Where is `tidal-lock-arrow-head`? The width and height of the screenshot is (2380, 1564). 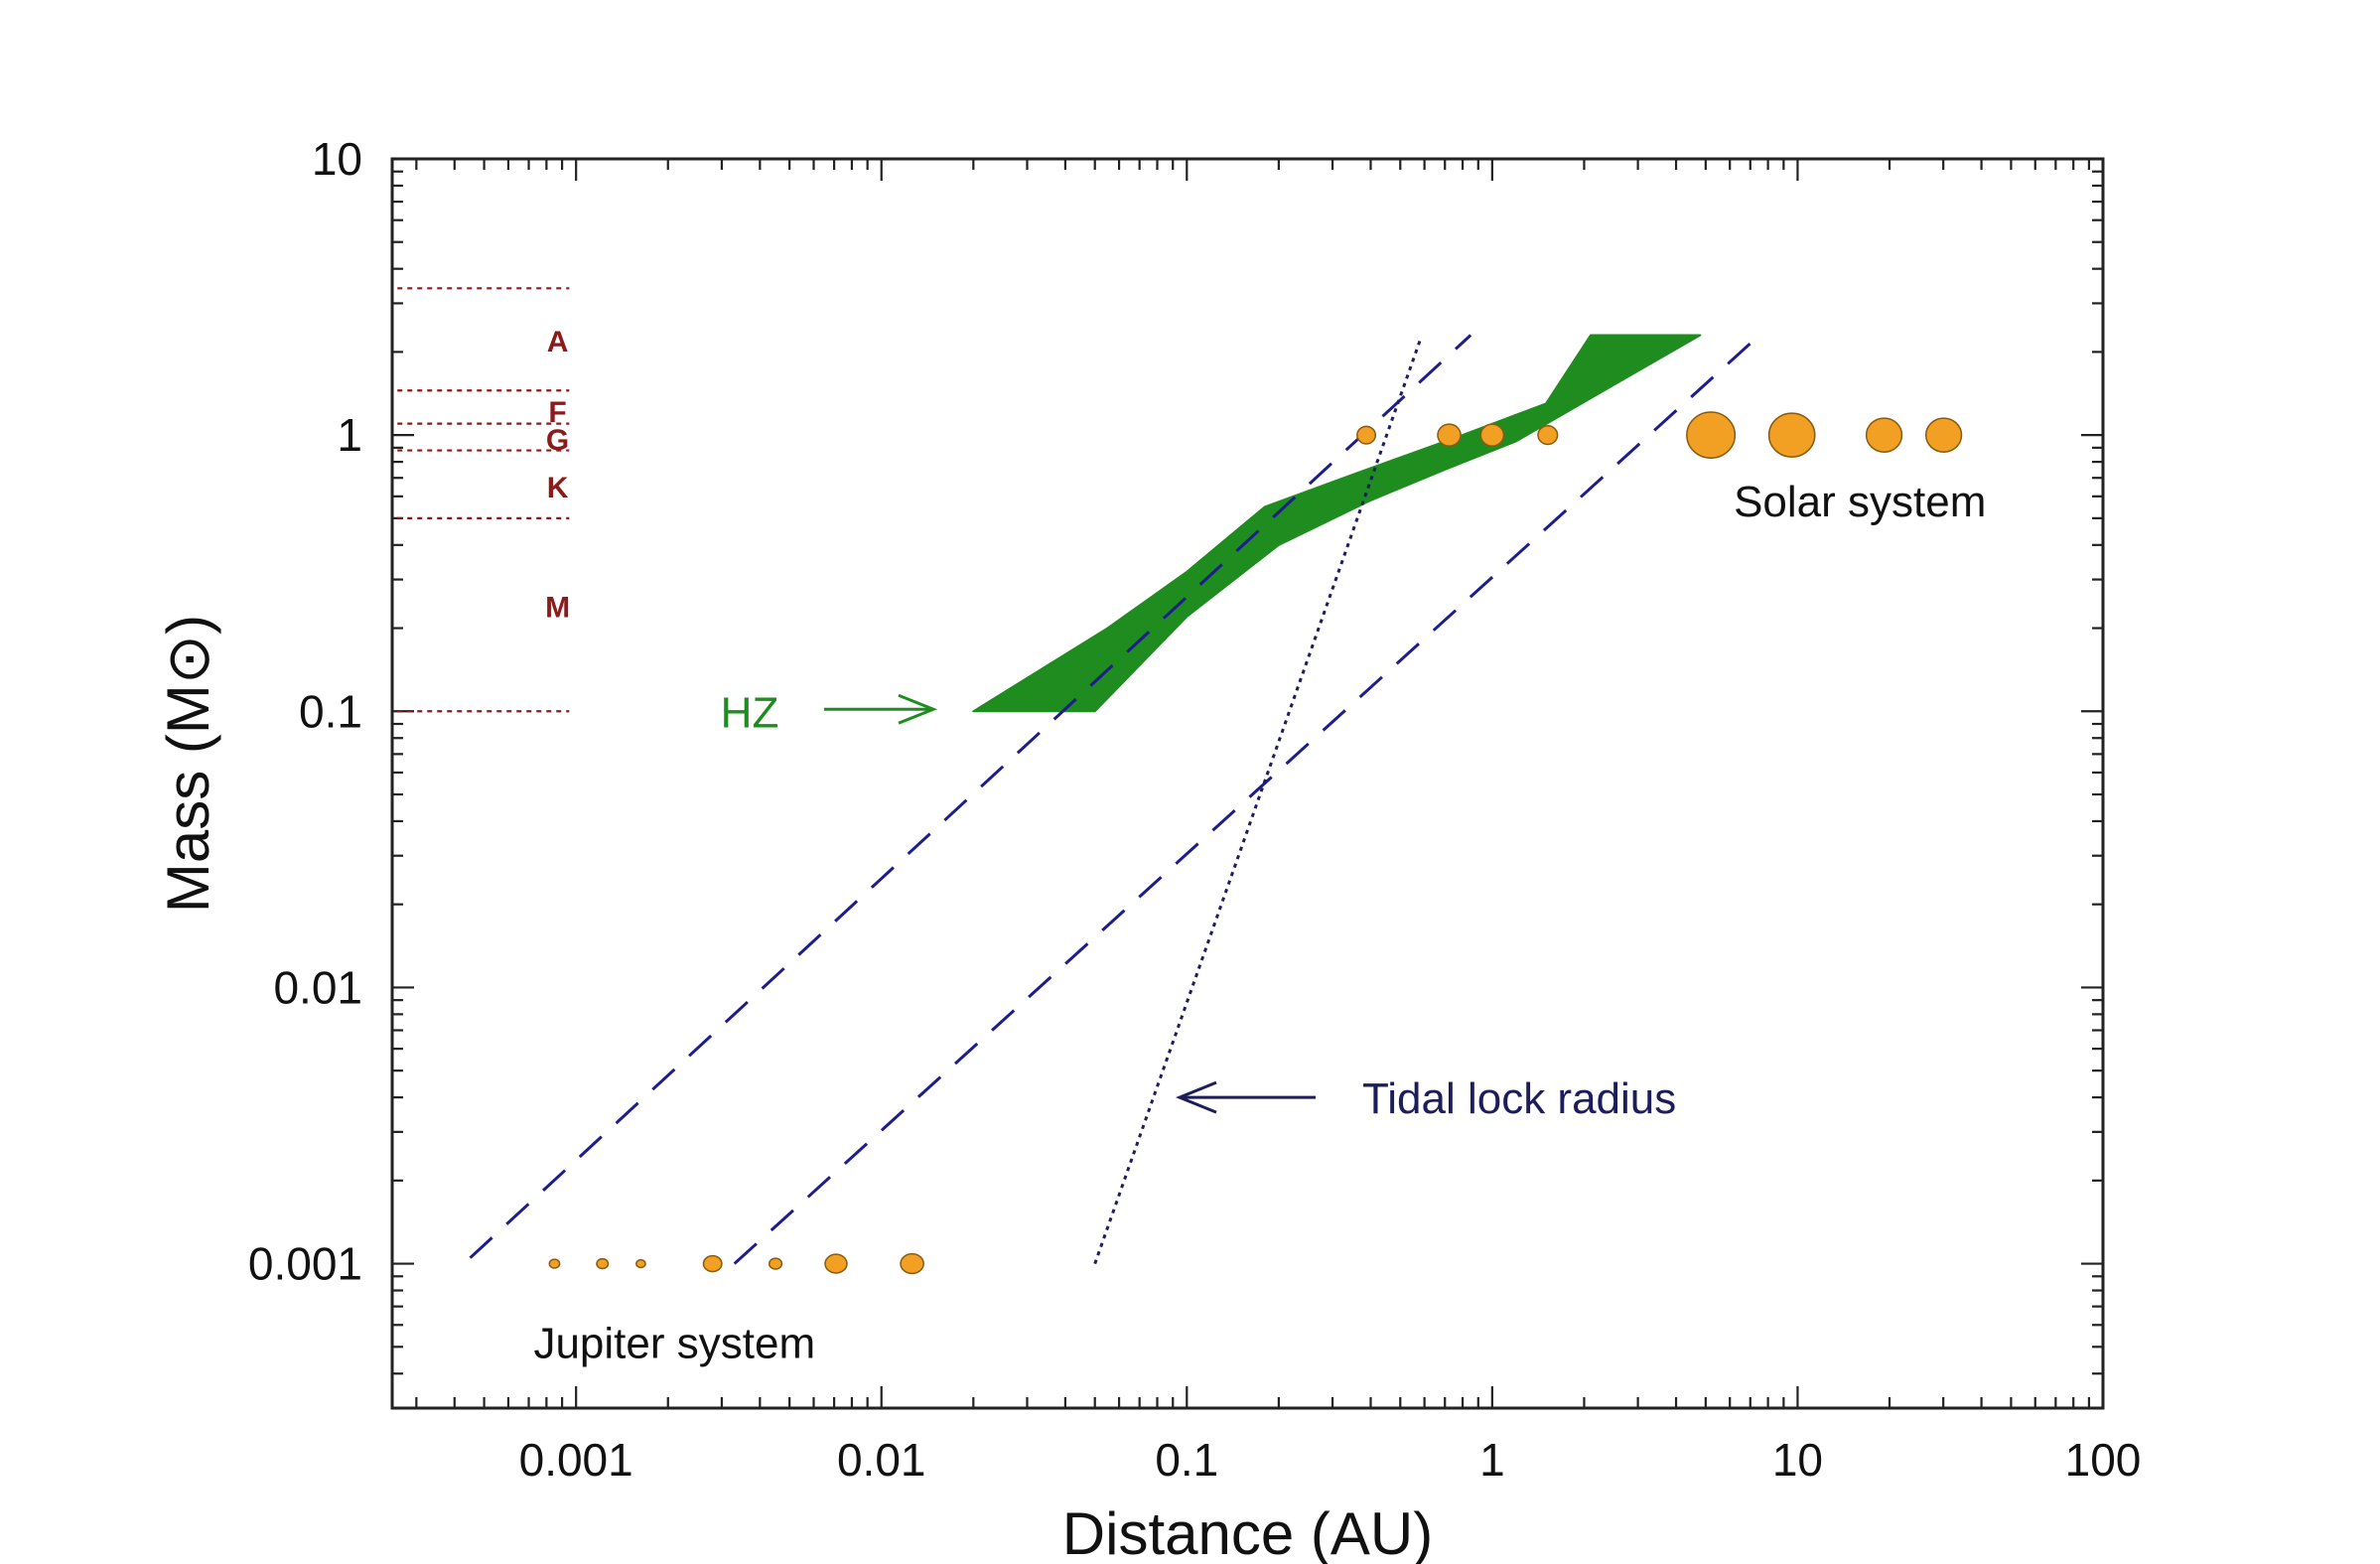
tidal-lock-arrow-head is located at coordinates (1196, 1097).